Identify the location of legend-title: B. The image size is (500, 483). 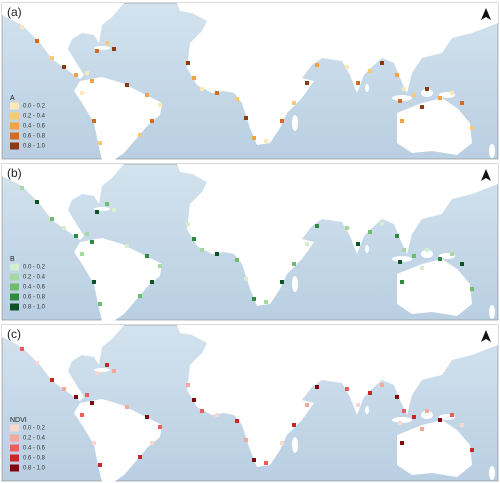
(12, 259).